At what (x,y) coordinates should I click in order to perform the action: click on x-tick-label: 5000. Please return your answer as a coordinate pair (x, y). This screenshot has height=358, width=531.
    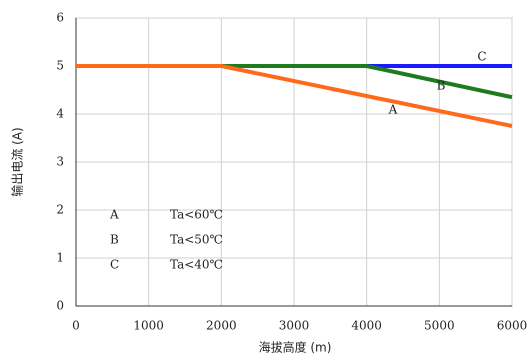
    Looking at the image, I should click on (439, 326).